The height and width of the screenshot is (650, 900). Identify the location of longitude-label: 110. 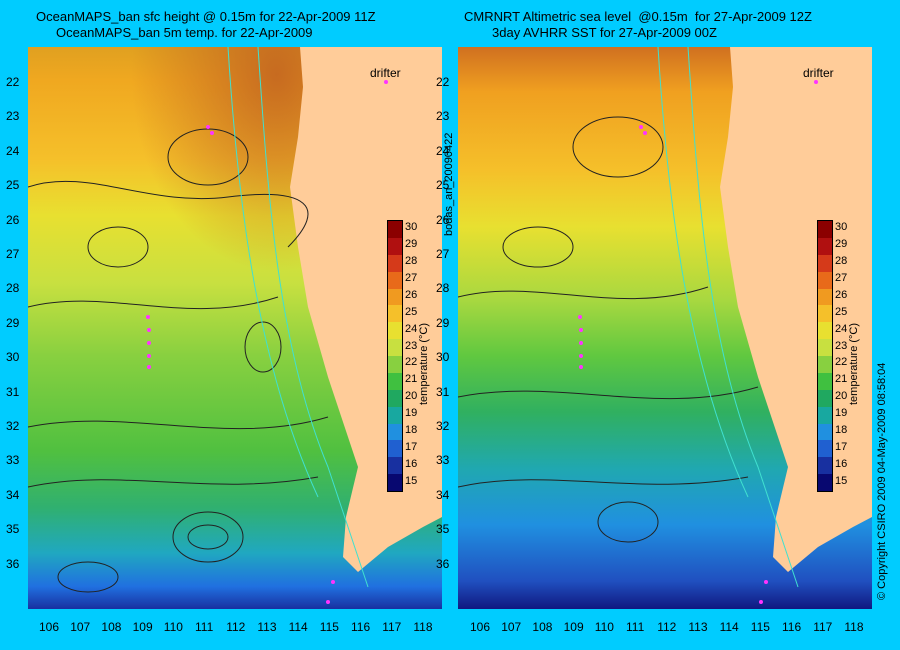
(604, 627).